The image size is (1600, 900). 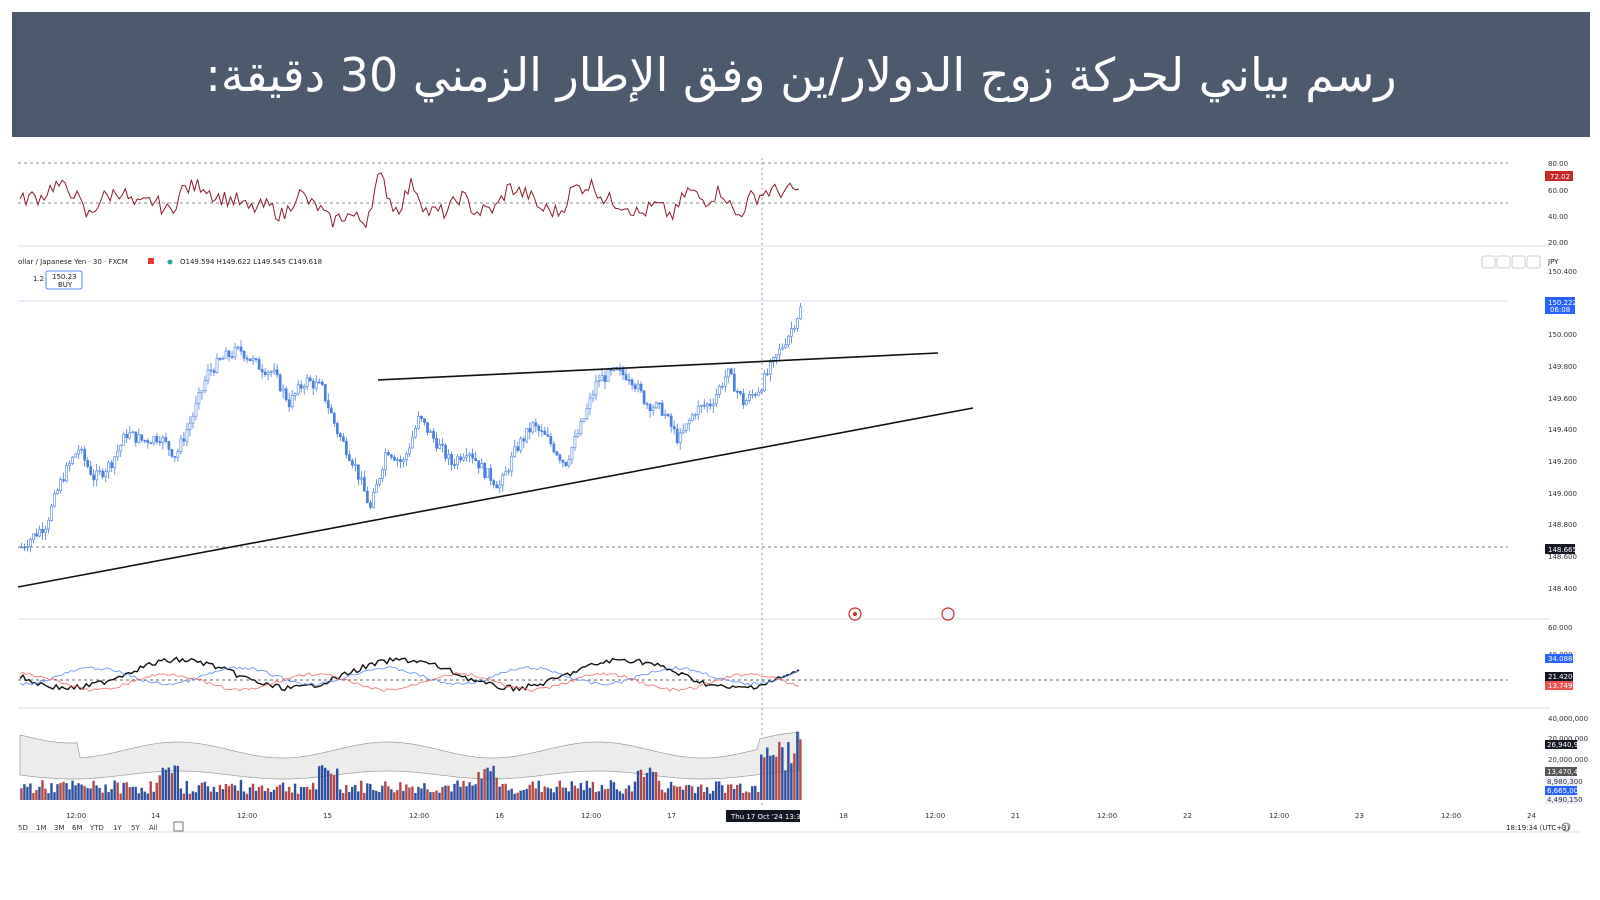 What do you see at coordinates (1533, 262) in the screenshot?
I see `maximize-icon` at bounding box center [1533, 262].